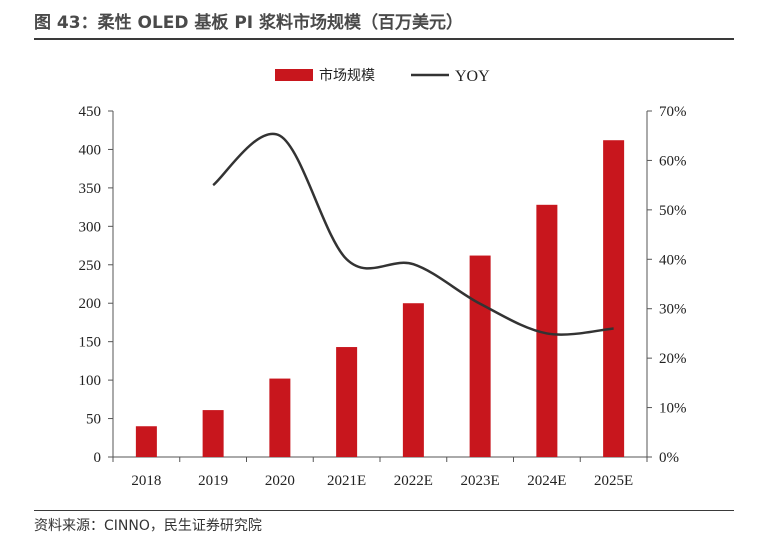 The image size is (767, 542). What do you see at coordinates (90, 150) in the screenshot?
I see `left-axis-tick-label: 400` at bounding box center [90, 150].